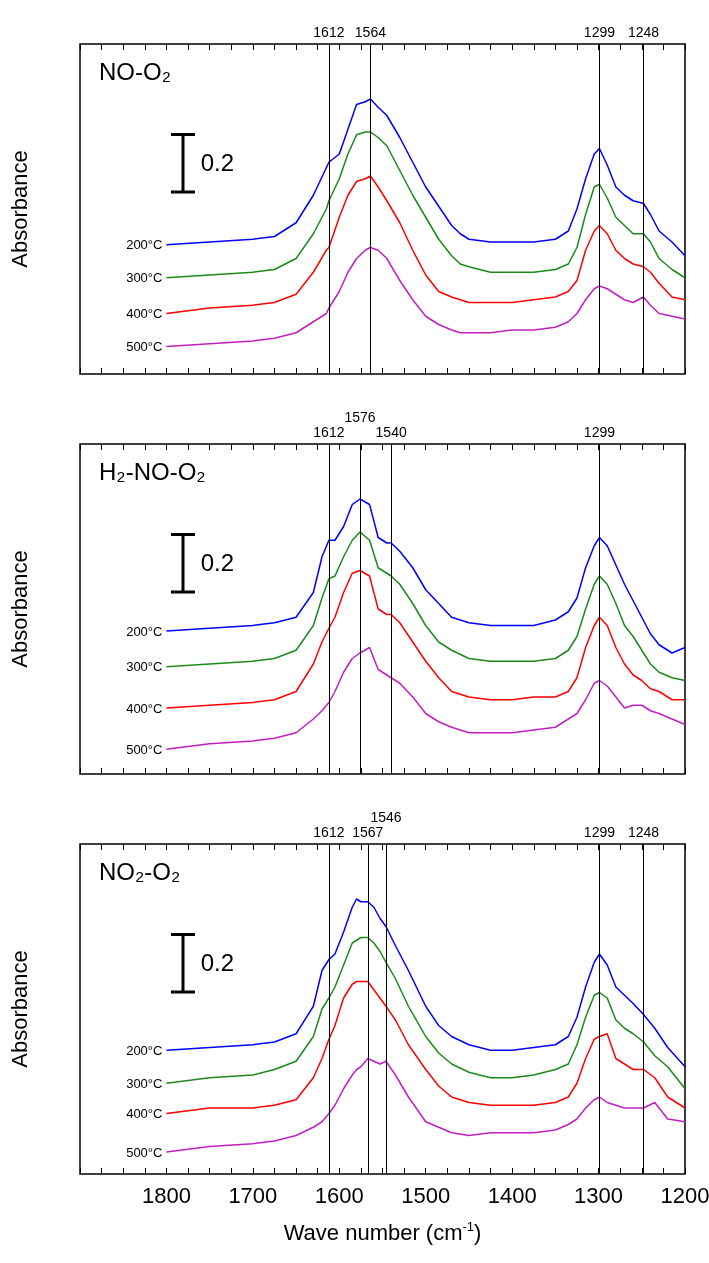 The width and height of the screenshot is (709, 1263). I want to click on x-tick-label: 1800, so click(166, 1195).